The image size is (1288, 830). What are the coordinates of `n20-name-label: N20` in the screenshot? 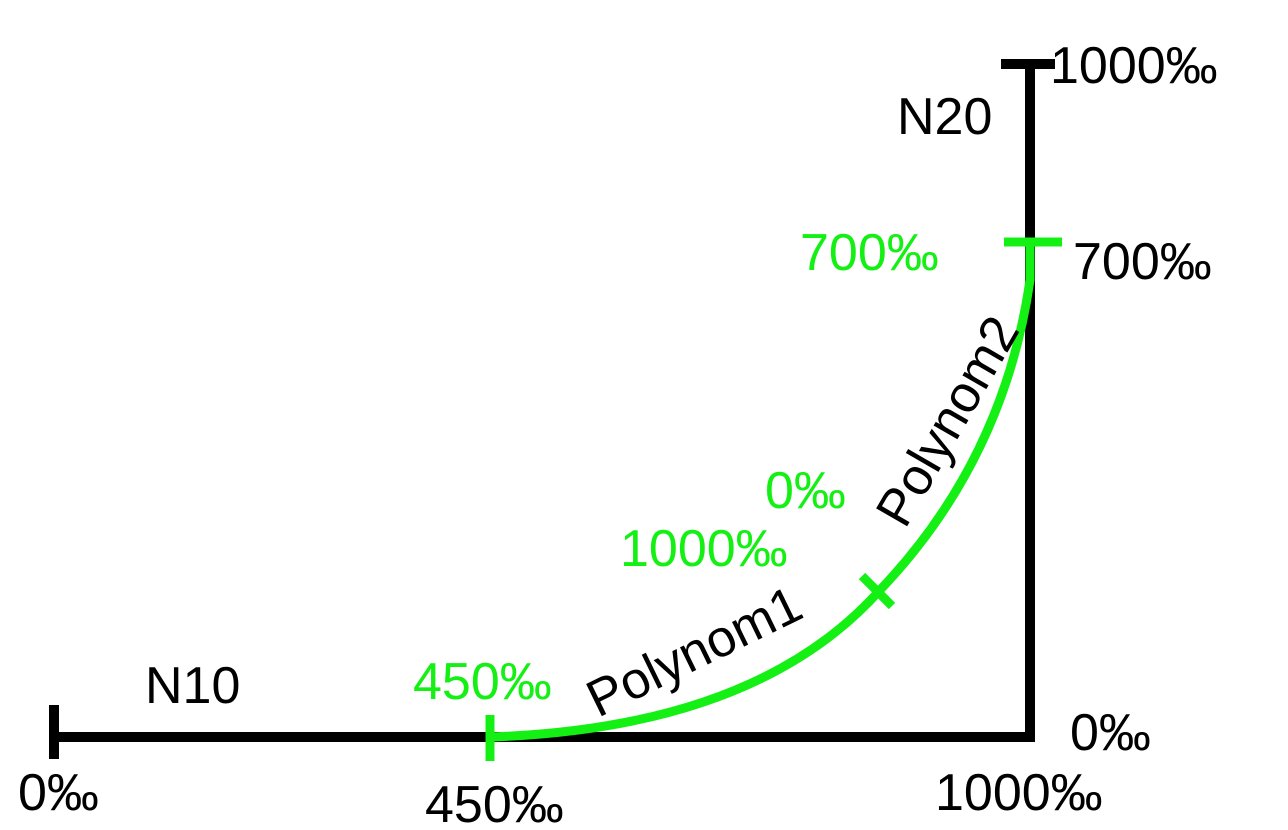 It's located at (944, 117).